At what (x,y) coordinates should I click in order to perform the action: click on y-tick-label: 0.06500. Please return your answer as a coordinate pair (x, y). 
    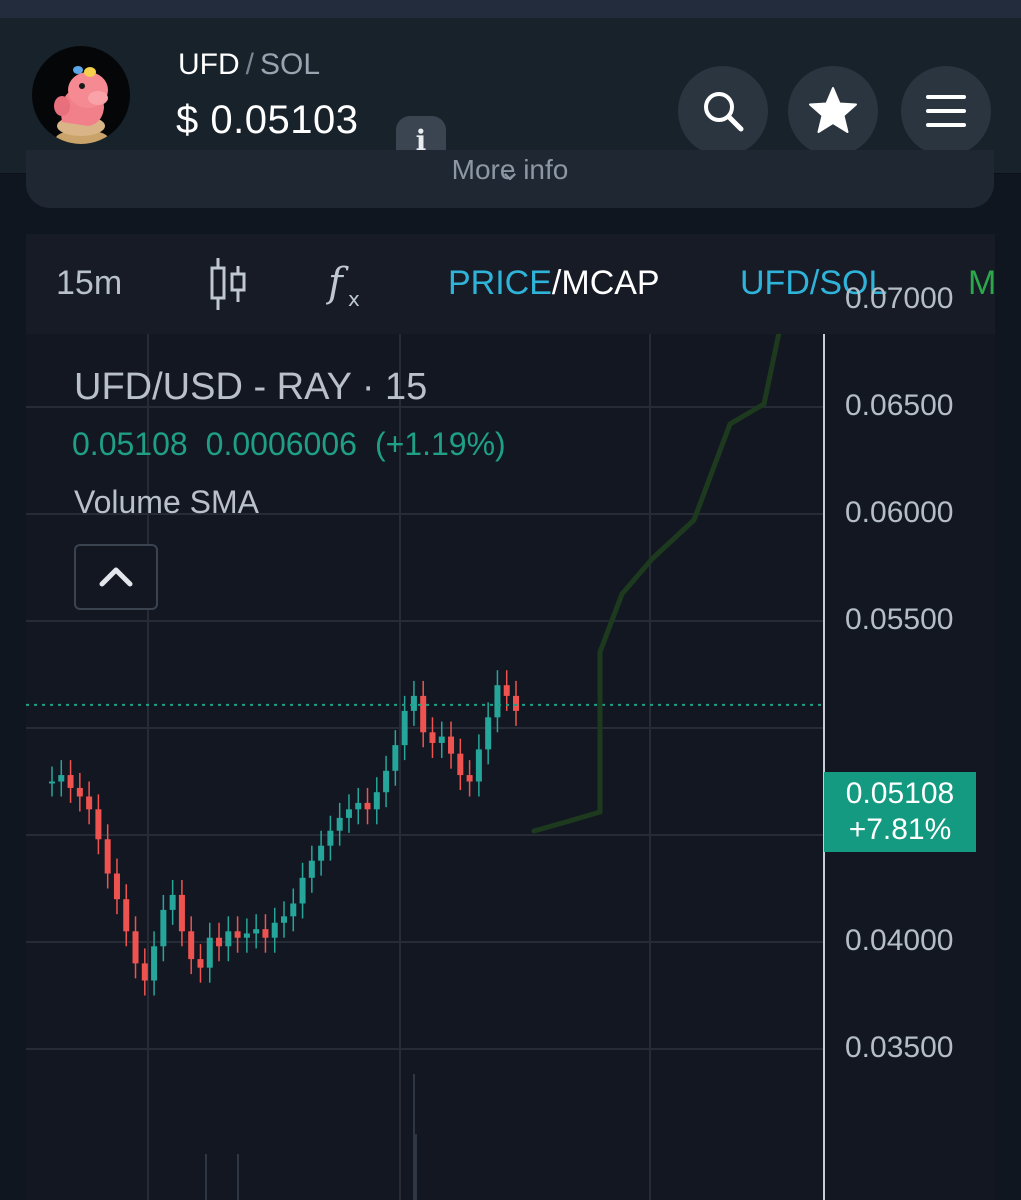
    Looking at the image, I should click on (899, 405).